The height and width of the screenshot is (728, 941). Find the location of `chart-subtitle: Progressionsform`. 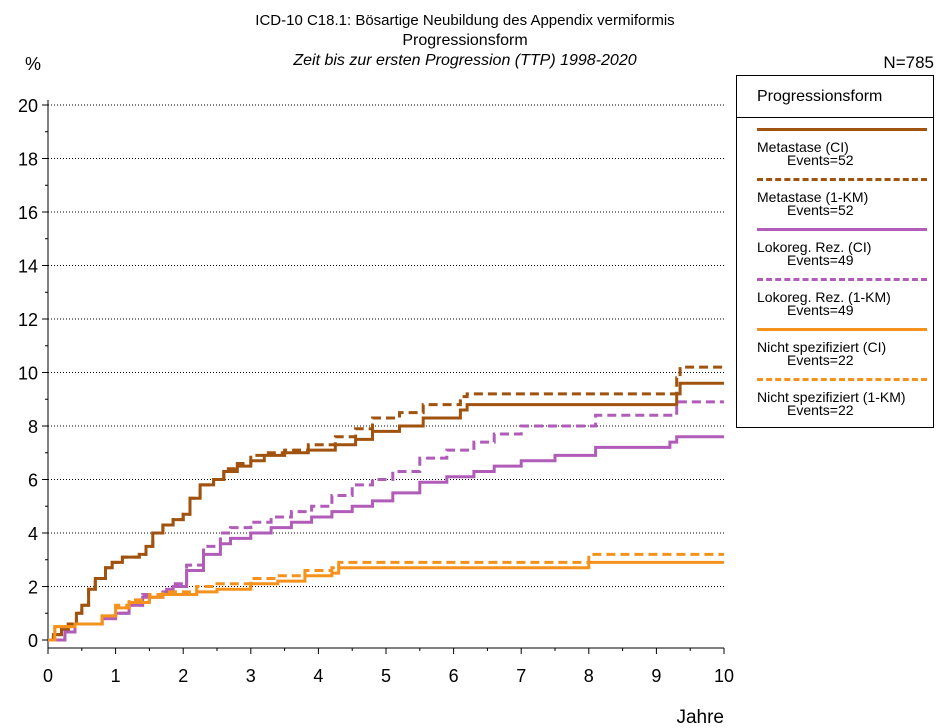

chart-subtitle: Progressionsform is located at coordinates (464, 40).